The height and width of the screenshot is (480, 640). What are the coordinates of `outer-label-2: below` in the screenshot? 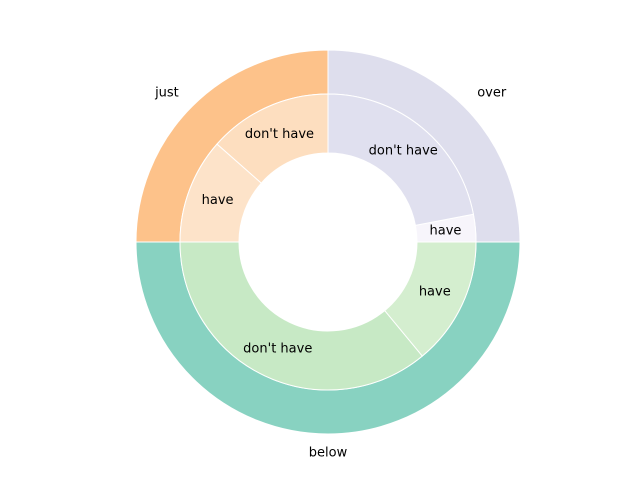 It's located at (328, 453).